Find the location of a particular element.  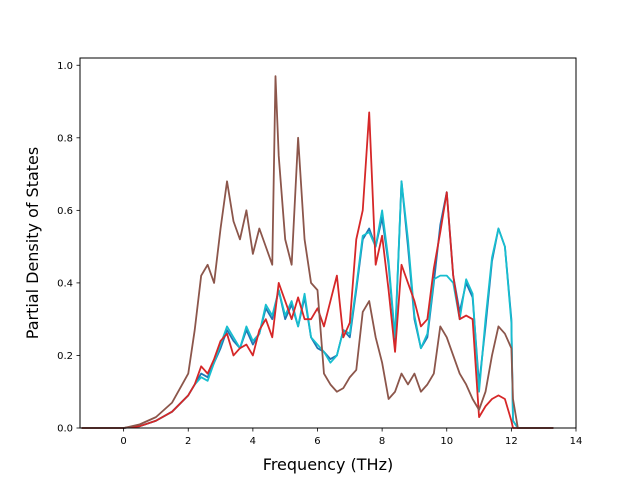

y-tick-label: 0.2 is located at coordinates (65, 356).